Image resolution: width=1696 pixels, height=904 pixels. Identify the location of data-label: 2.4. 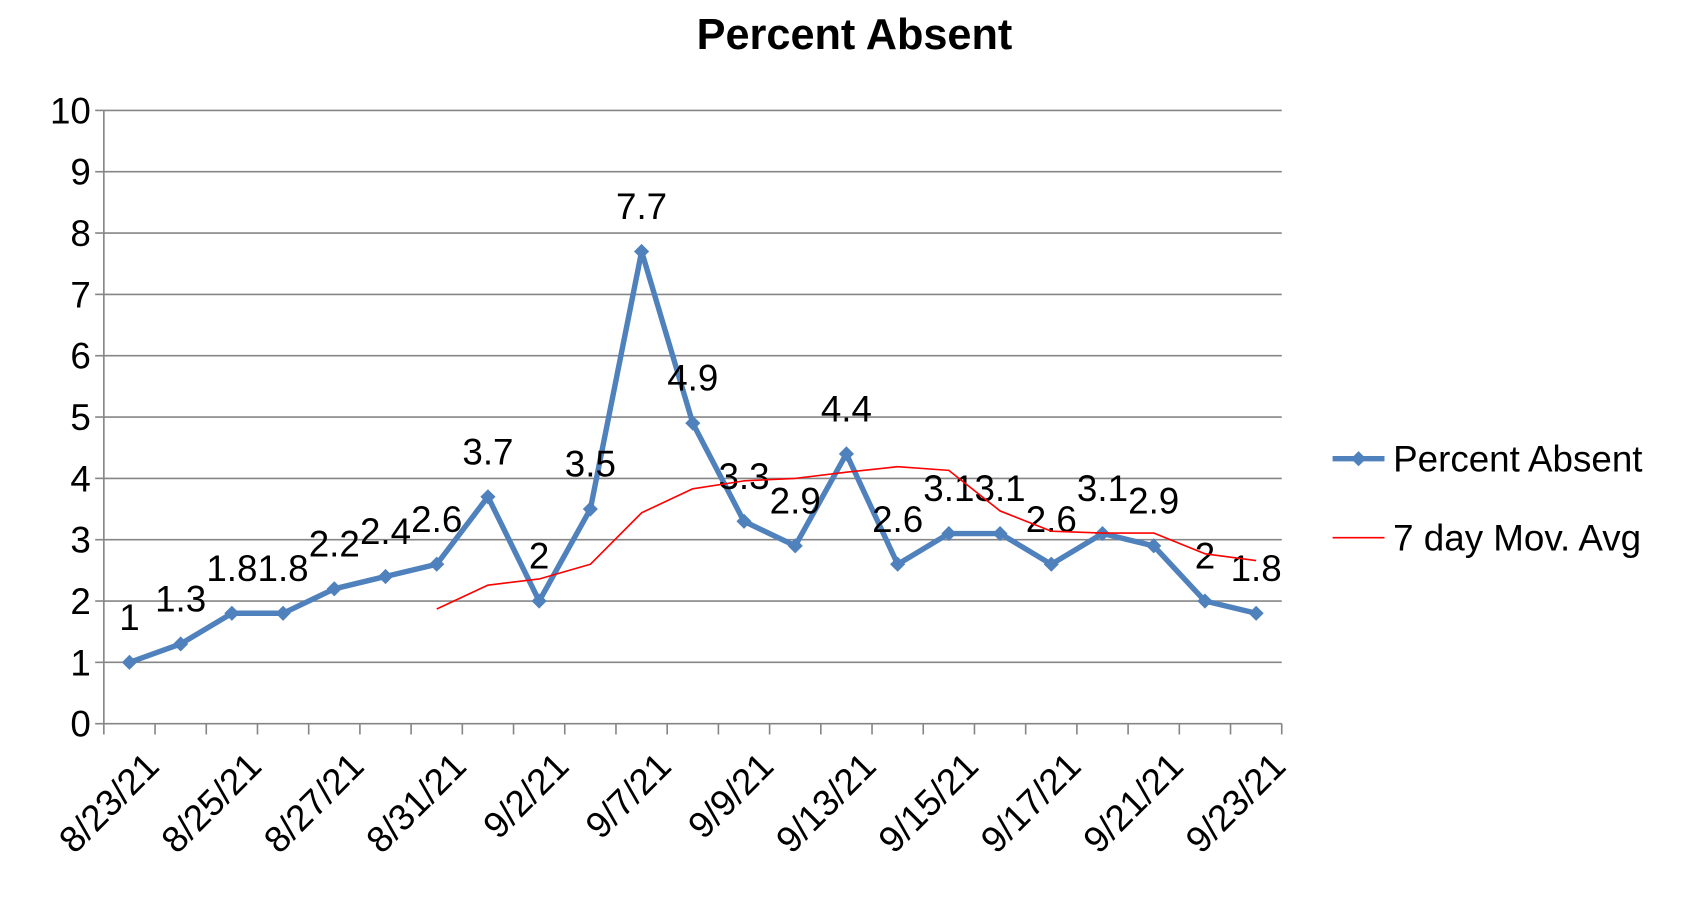
(385, 531).